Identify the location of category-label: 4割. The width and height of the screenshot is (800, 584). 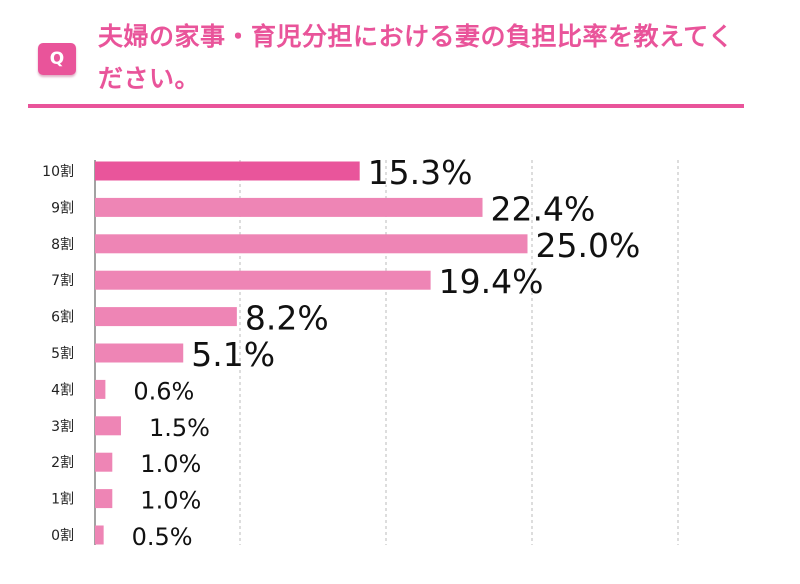
(62, 389).